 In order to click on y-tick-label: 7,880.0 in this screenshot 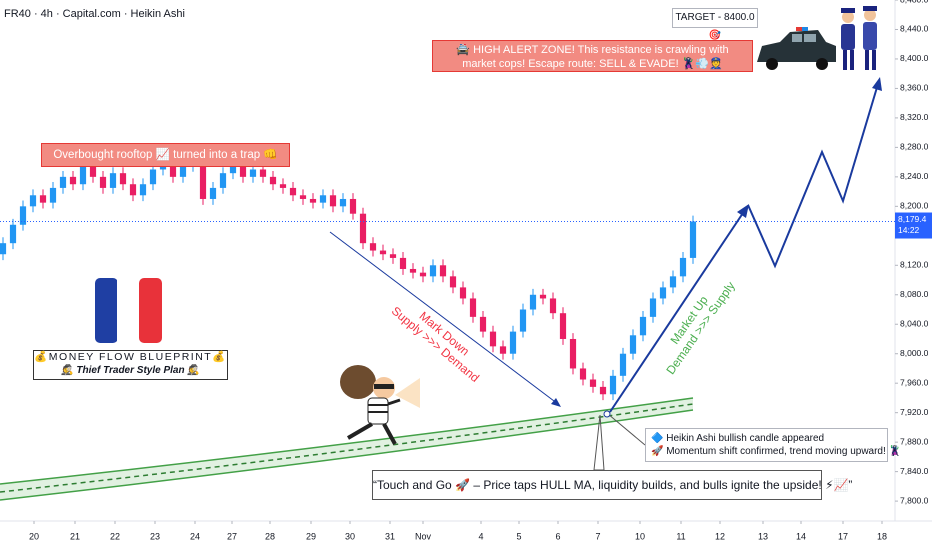, I will do `click(914, 441)`.